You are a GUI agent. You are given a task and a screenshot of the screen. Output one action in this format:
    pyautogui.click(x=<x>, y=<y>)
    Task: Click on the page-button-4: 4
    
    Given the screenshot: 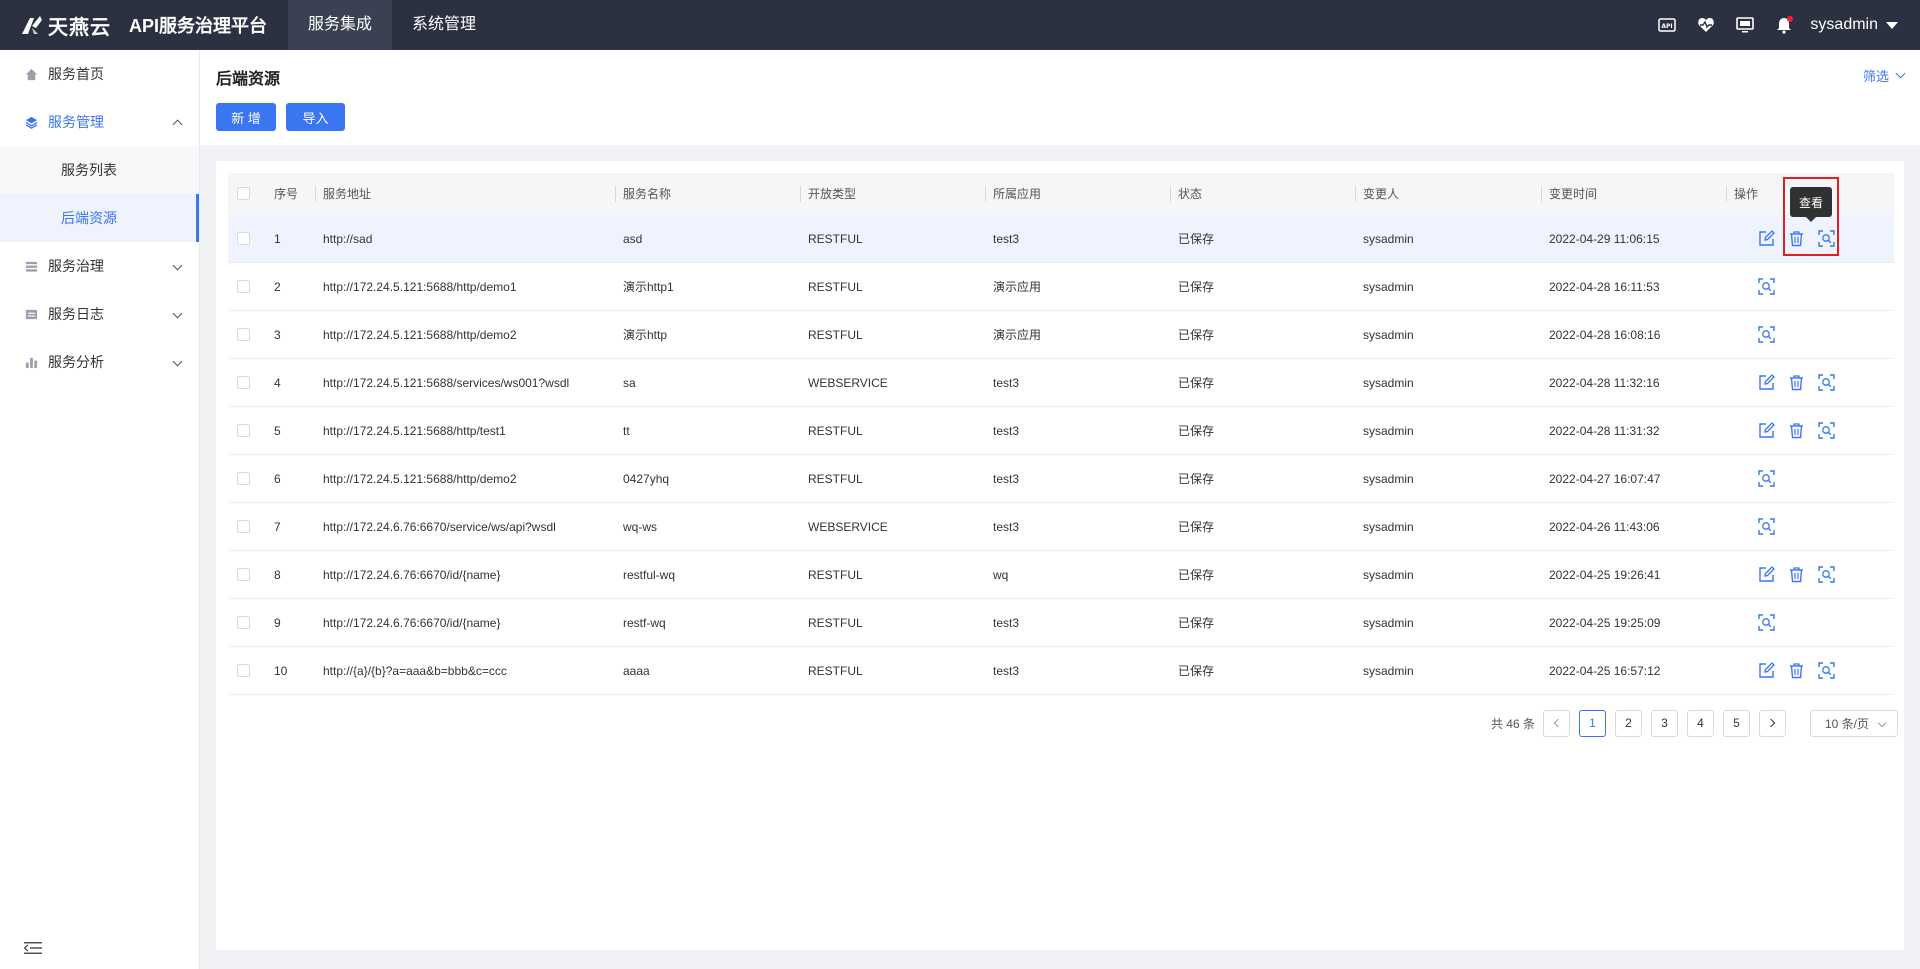 What is the action you would take?
    pyautogui.click(x=1700, y=723)
    